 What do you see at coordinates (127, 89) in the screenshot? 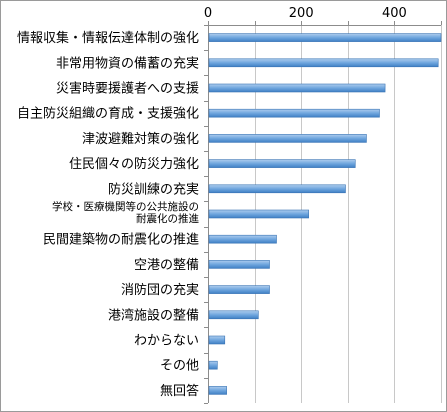
I see `category-label: 災害時要援護者への支援` at bounding box center [127, 89].